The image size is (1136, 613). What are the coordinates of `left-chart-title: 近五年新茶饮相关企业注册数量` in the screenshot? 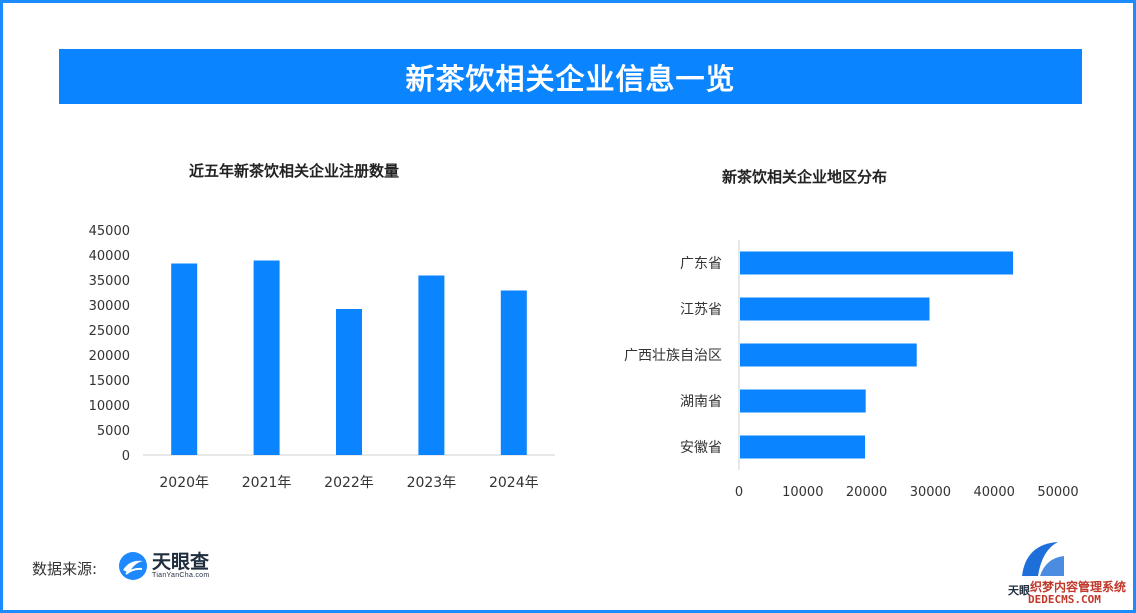 It's located at (294, 171).